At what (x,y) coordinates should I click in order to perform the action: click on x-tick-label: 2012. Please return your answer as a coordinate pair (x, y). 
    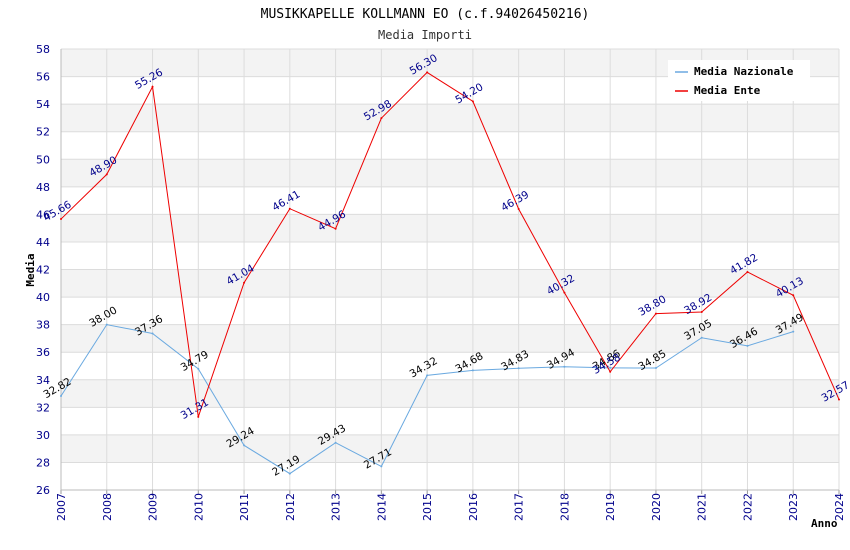
    Looking at the image, I should click on (290, 507).